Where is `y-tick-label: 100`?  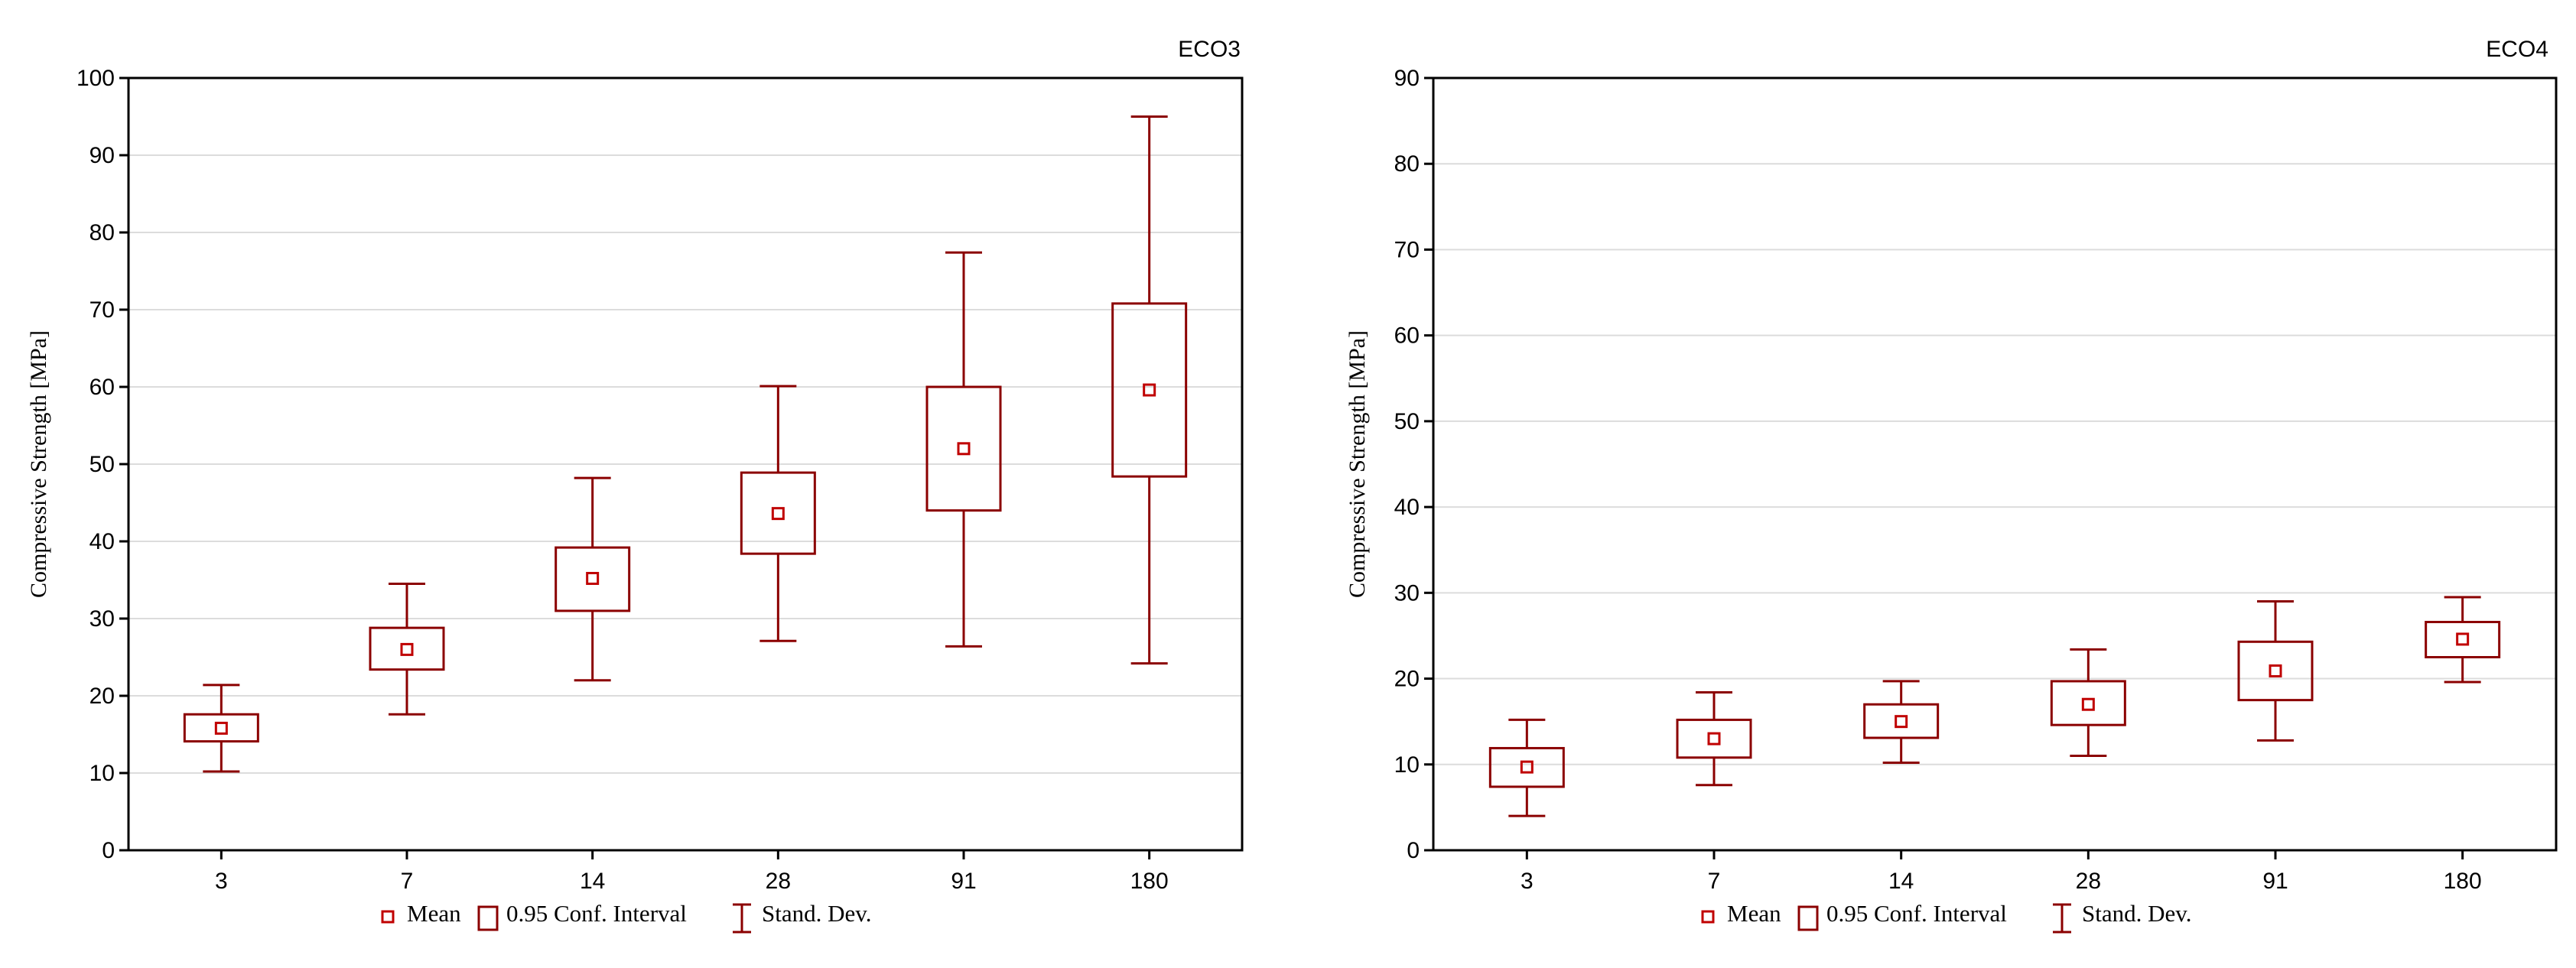
y-tick-label: 100 is located at coordinates (95, 79).